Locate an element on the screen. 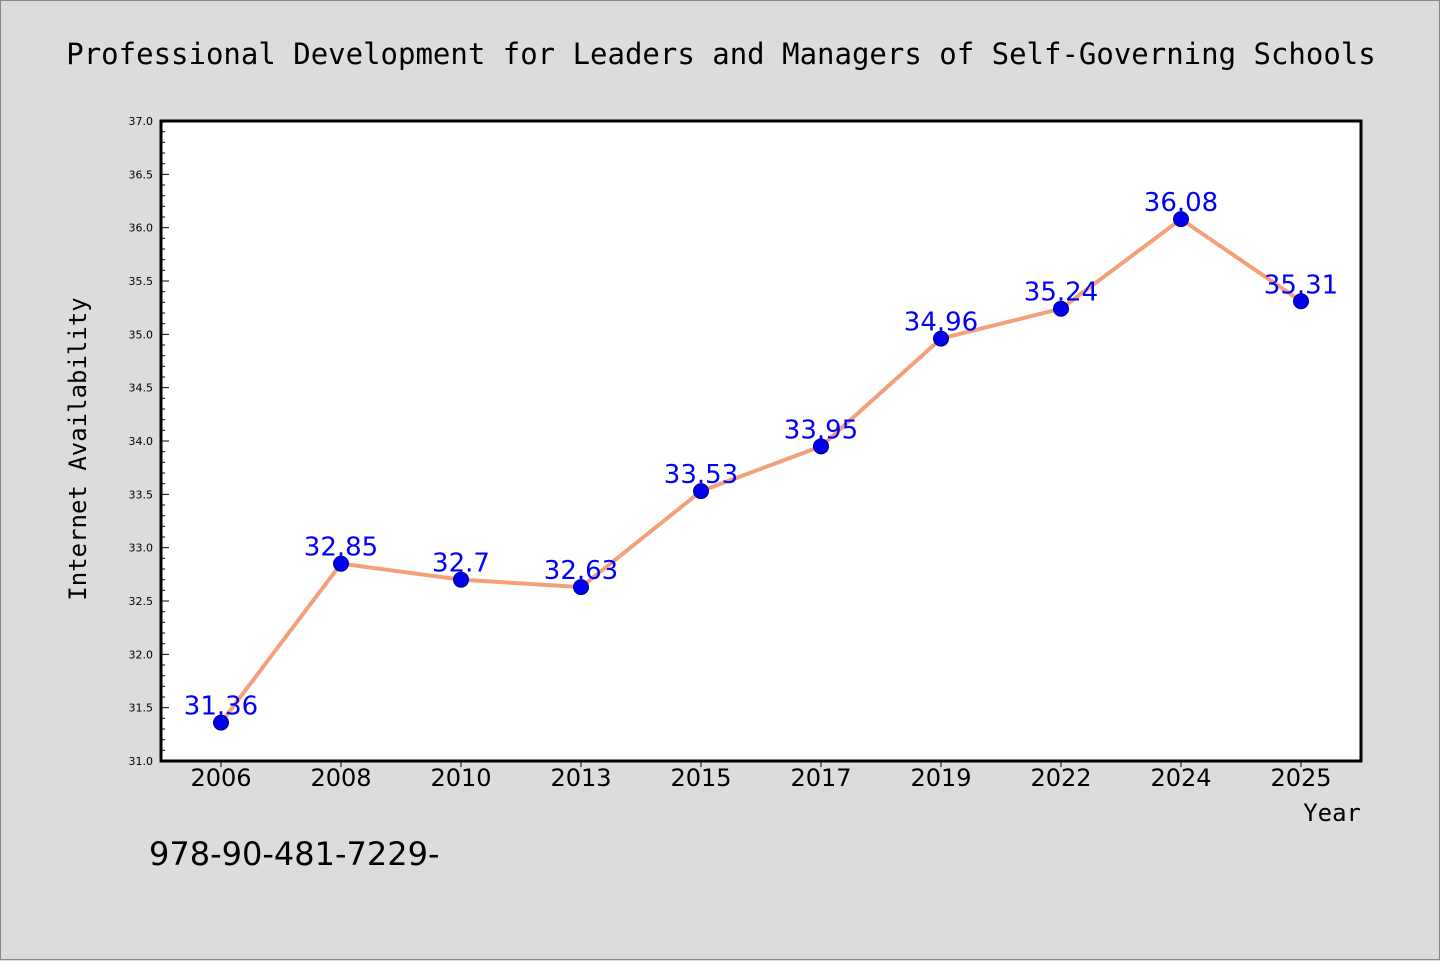  y-tick-label: 37.0 is located at coordinates (141, 121).